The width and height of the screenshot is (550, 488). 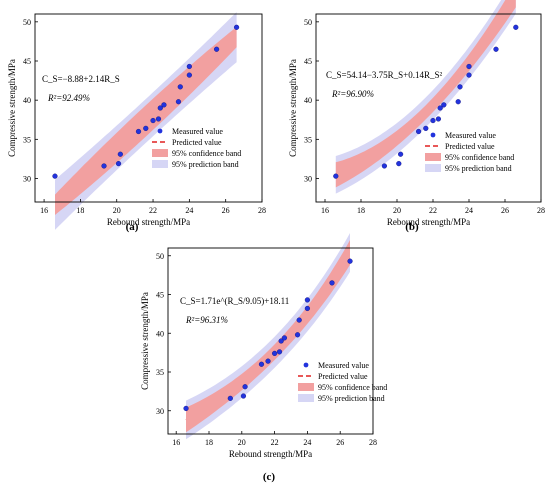 I want to click on equation-text: C_S=54.14−3.75R_S+0.14R_S², so click(x=384, y=75).